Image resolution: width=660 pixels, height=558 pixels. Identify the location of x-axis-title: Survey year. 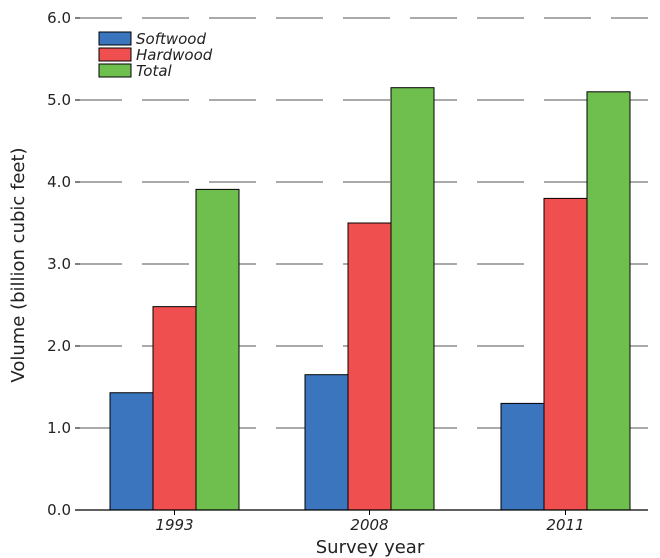
(370, 547).